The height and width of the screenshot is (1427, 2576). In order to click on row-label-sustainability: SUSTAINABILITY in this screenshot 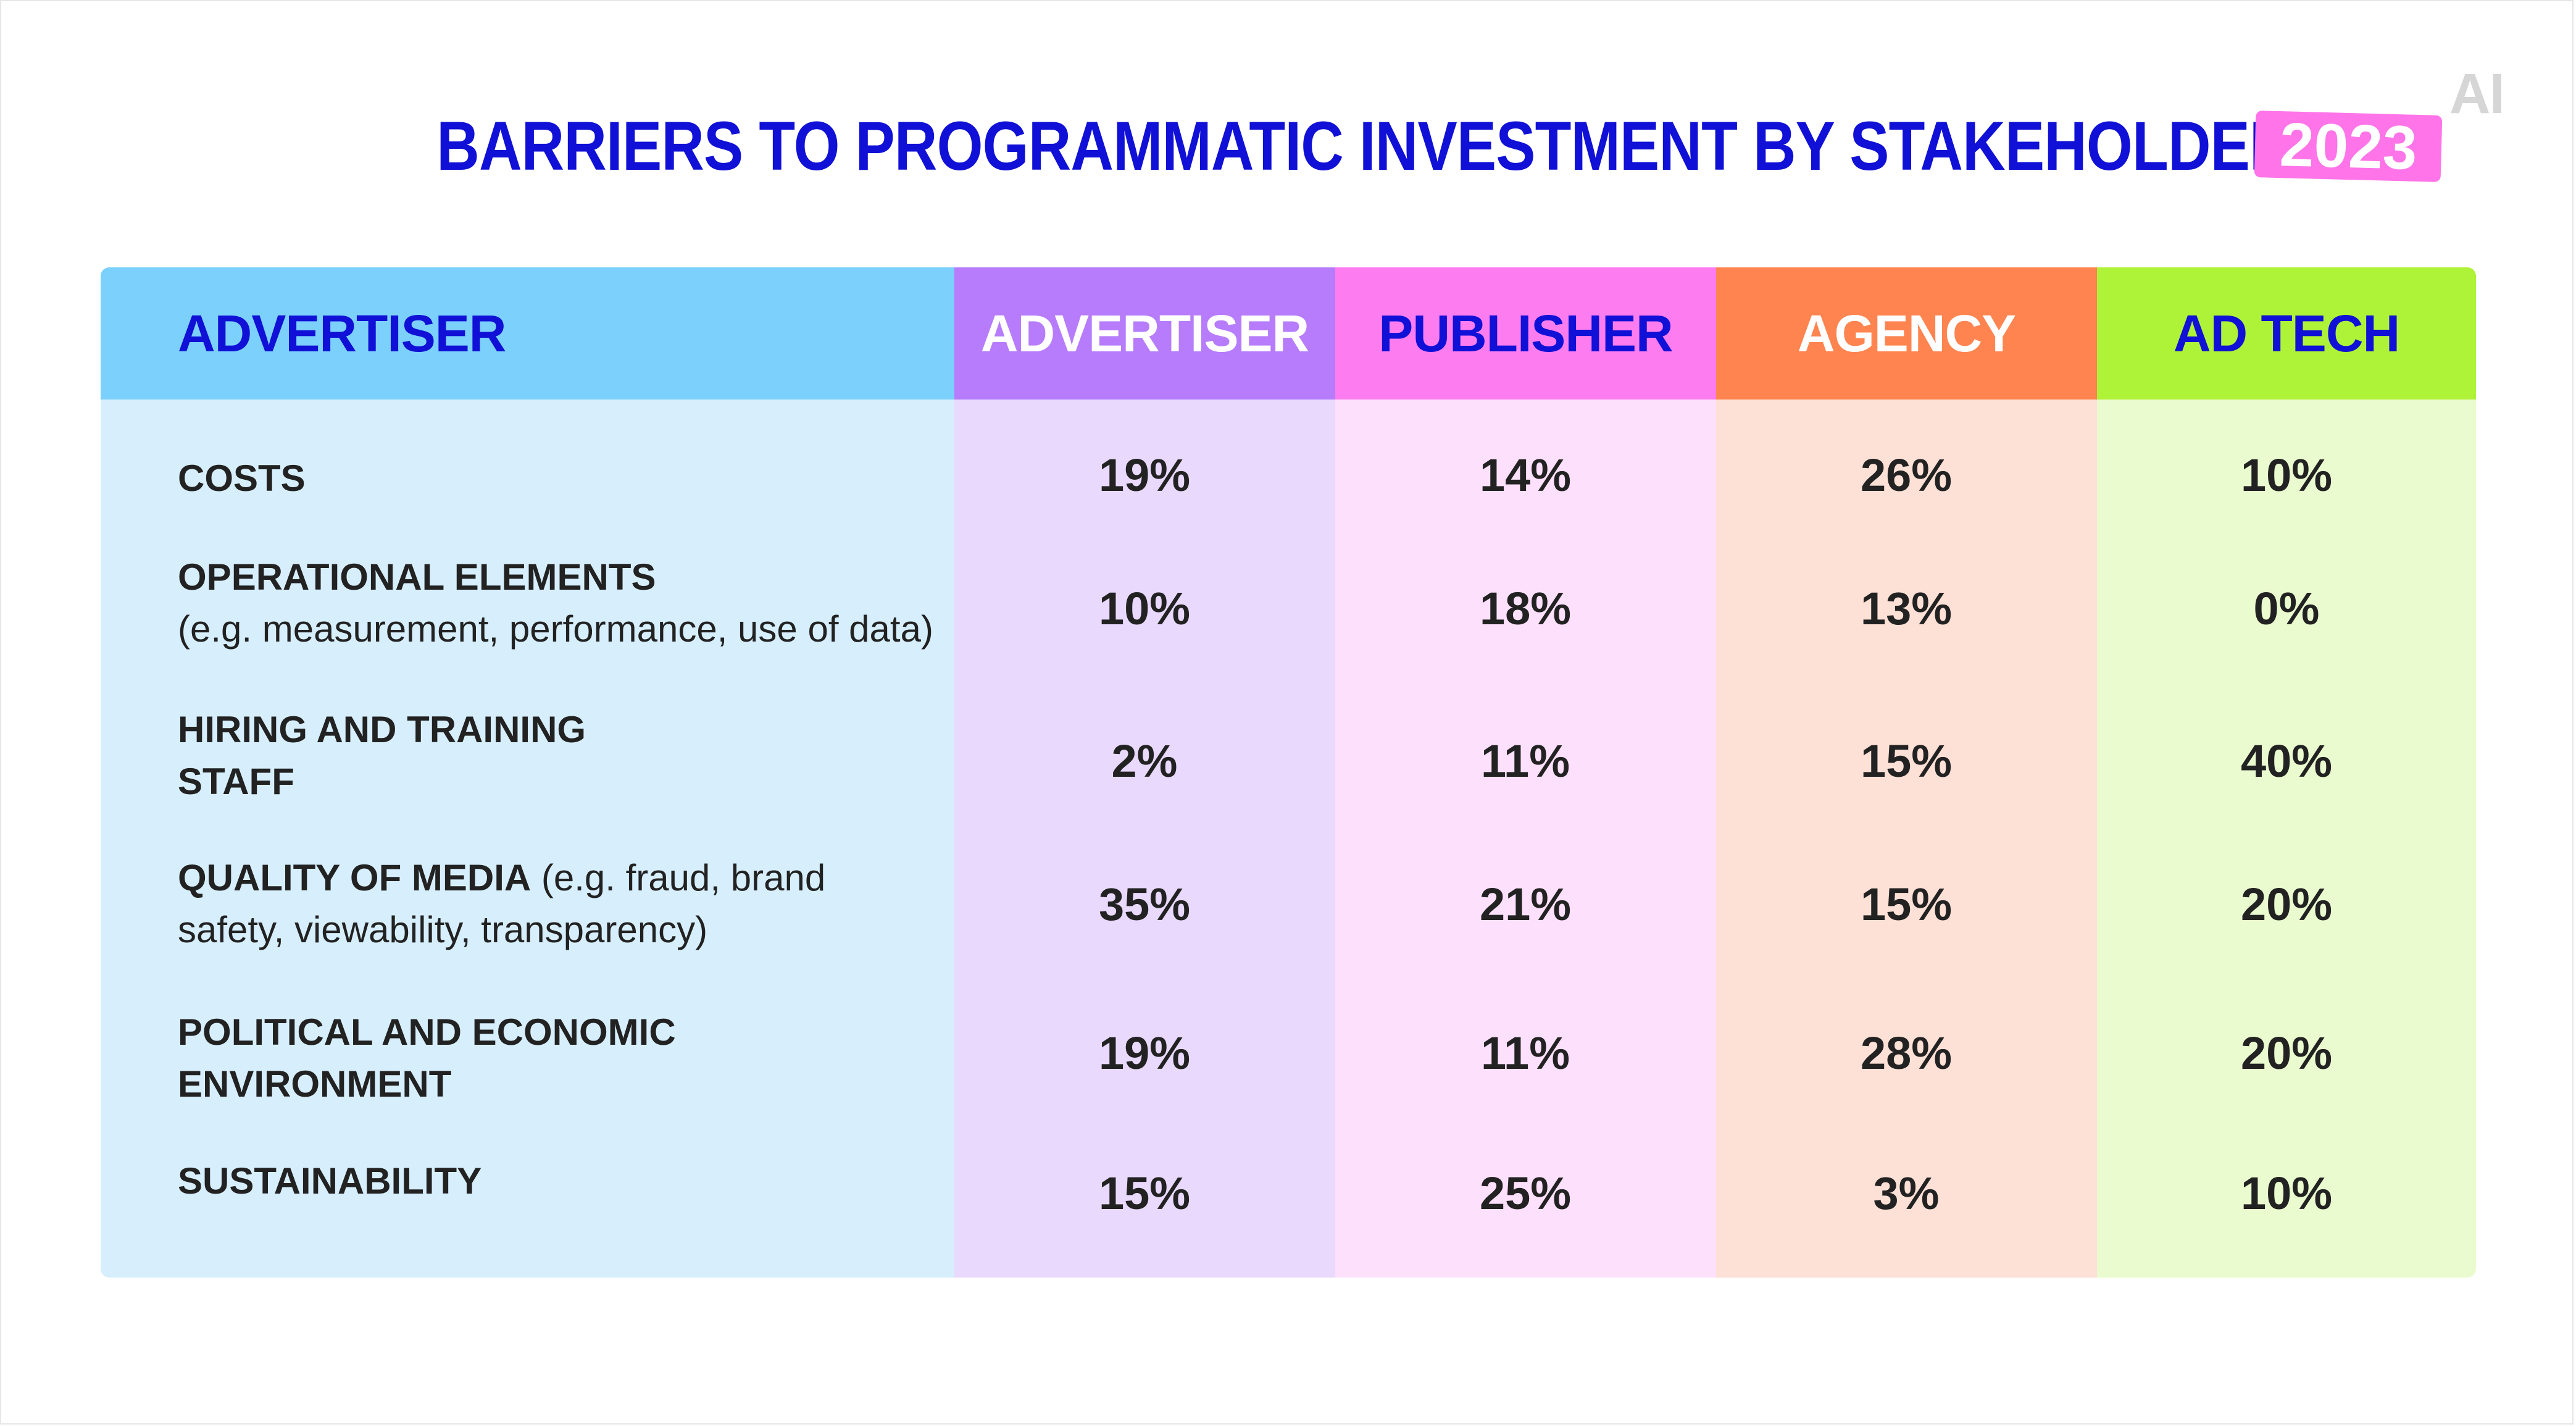, I will do `click(330, 1181)`.